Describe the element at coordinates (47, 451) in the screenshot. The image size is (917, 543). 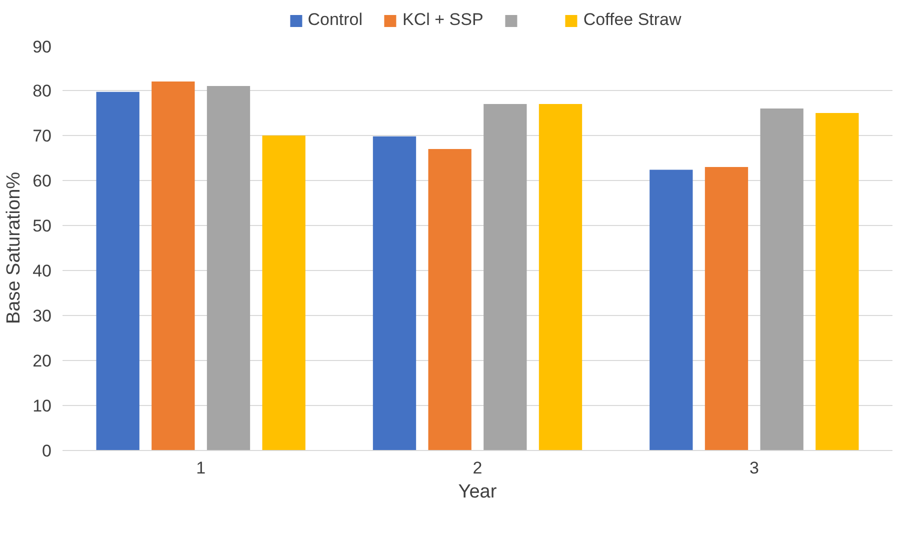
I see `y-tick-label: 0` at that location.